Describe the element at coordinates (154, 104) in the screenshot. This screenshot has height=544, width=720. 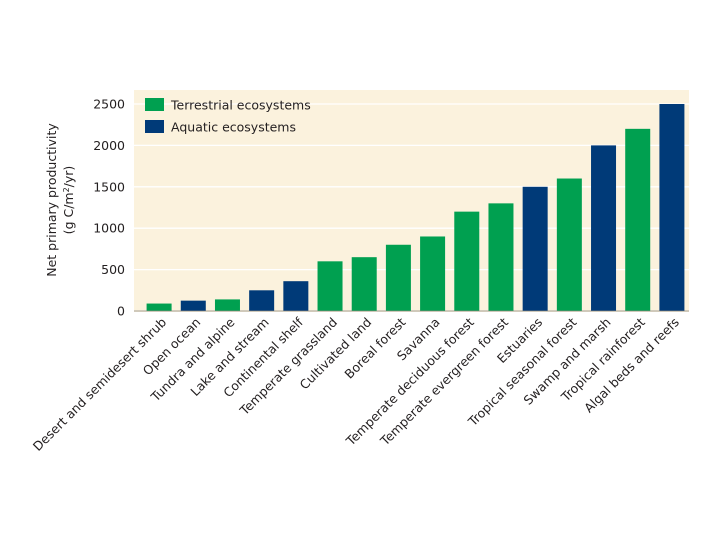
I see `legend-swatch-terrestrial` at that location.